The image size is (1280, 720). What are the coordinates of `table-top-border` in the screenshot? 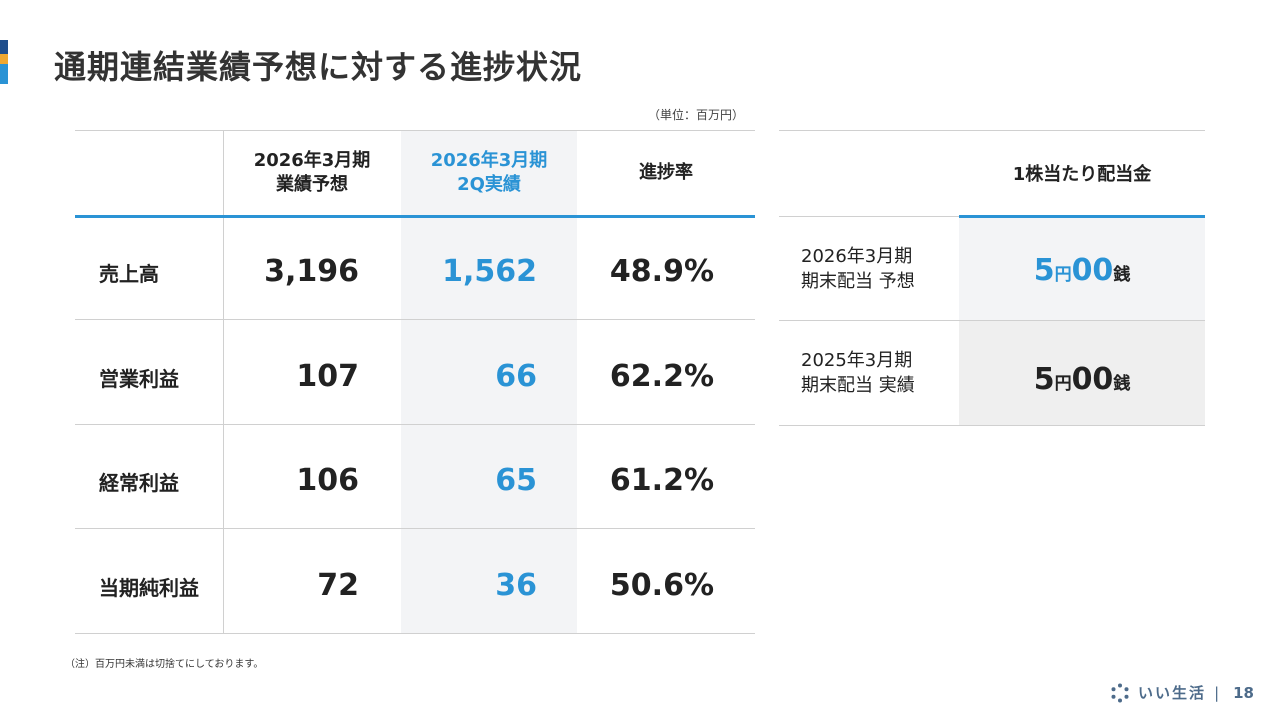 It's located at (415, 130).